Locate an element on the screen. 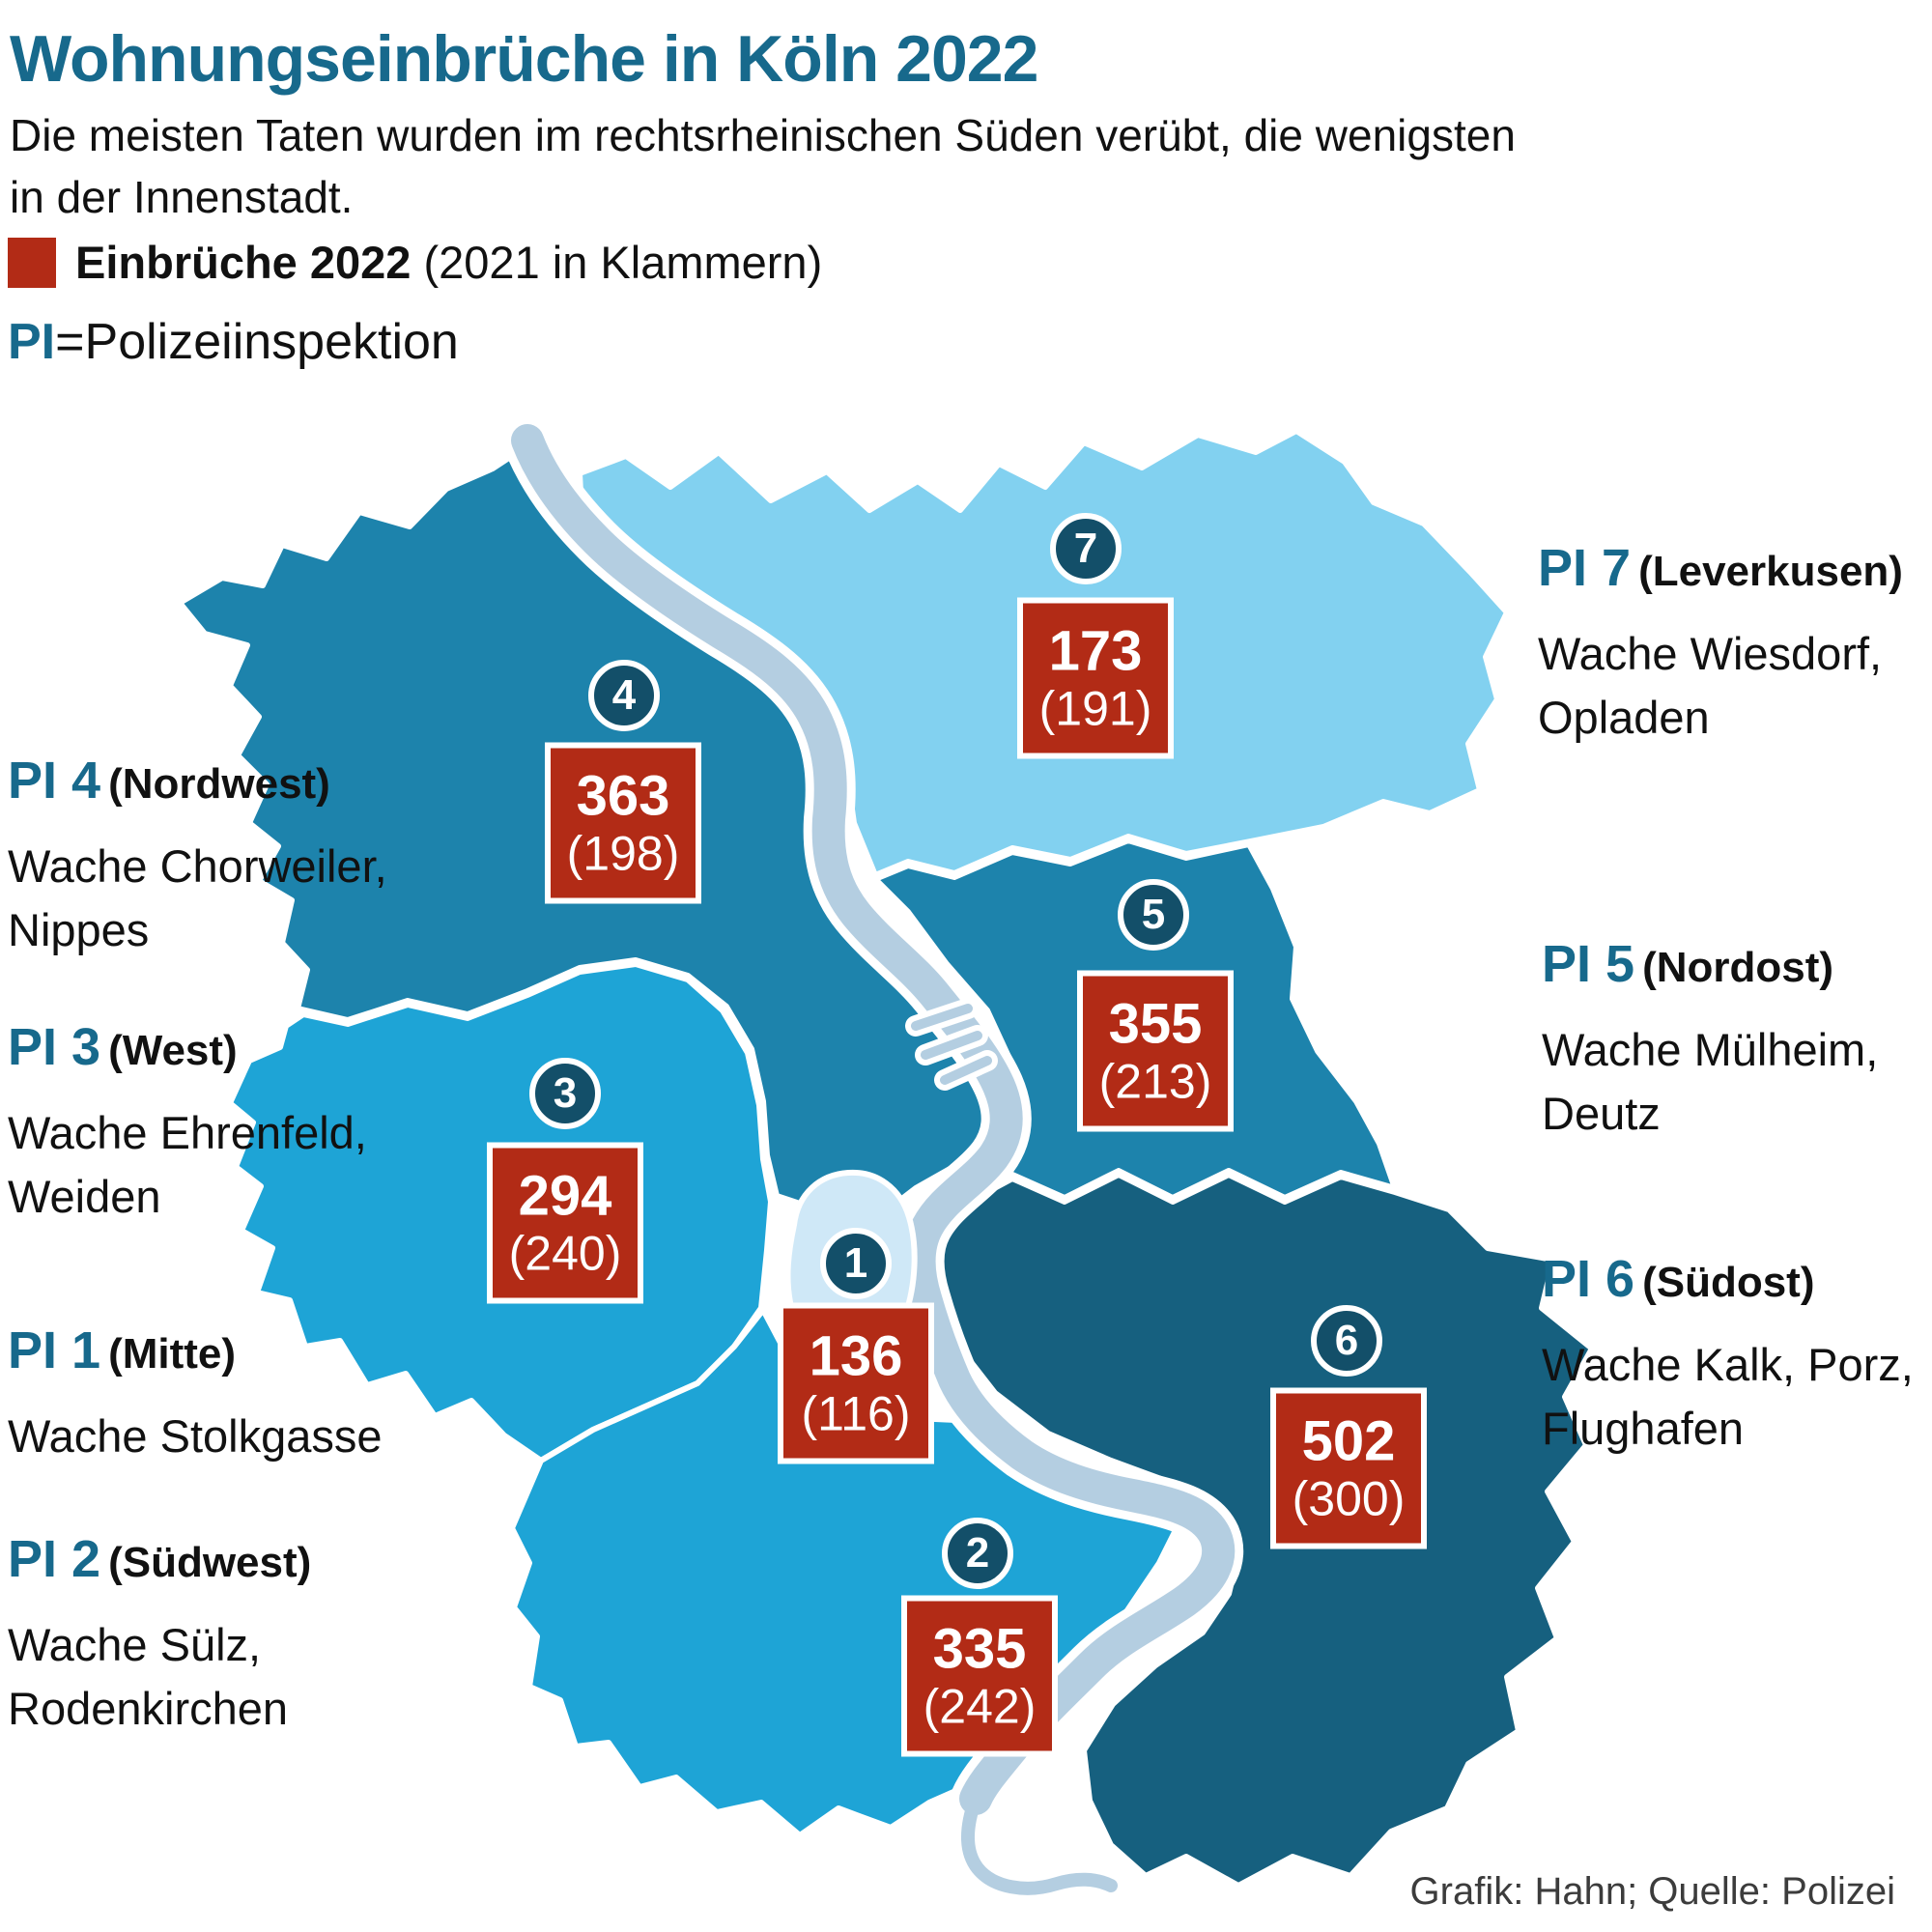 This screenshot has height=1932, width=1932. district-number: 3 is located at coordinates (565, 1093).